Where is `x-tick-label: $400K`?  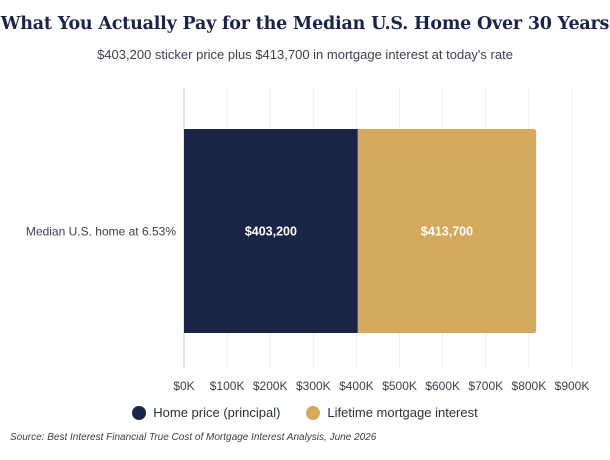 x-tick-label: $400K is located at coordinates (356, 386).